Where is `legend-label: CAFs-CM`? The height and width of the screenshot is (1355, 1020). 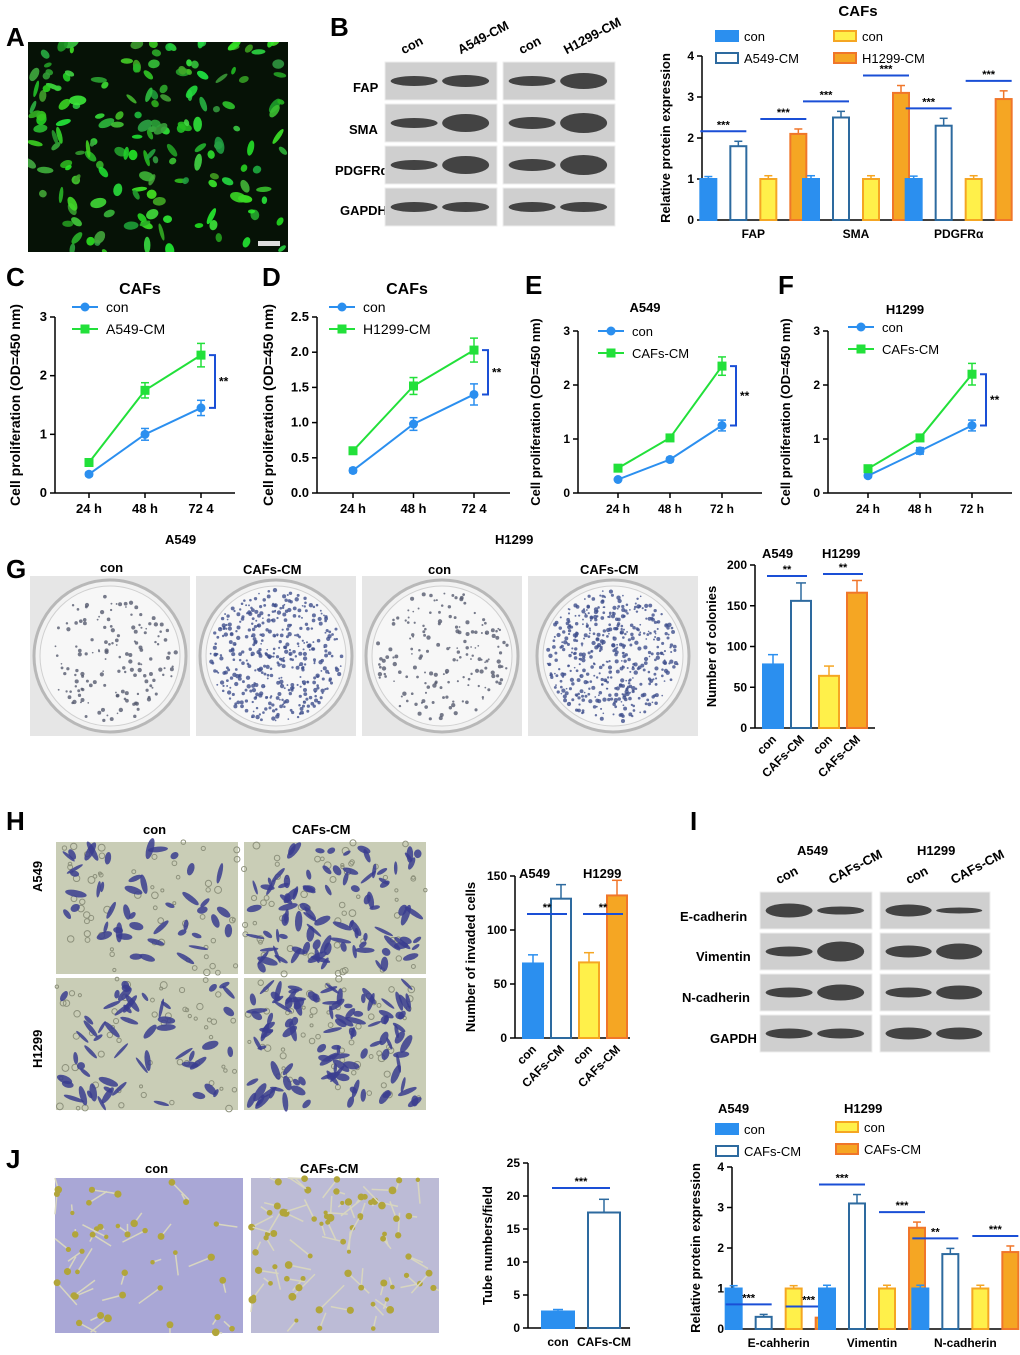 legend-label: CAFs-CM is located at coordinates (772, 1151).